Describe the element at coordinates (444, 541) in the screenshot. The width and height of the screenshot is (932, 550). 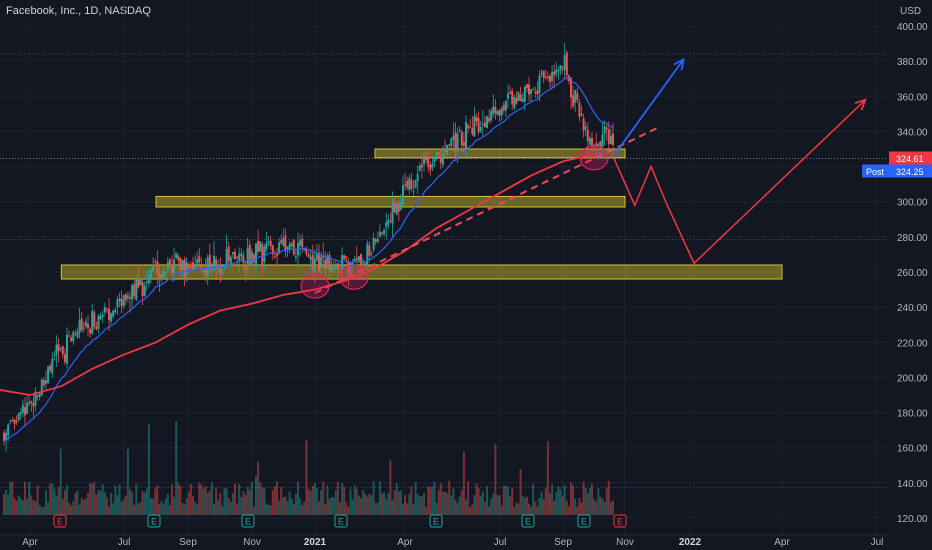
I see `time-axis: Apr Jul Sep Nov 2021 Apr Jul Sep Nov 2022 Apr Jul` at that location.